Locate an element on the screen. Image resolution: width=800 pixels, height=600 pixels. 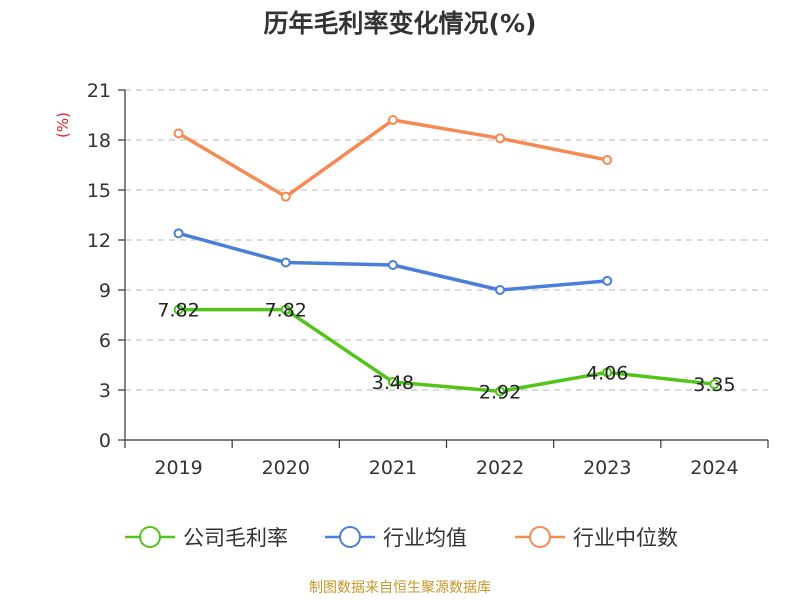
legend: 公司毛利率 行业均值 行业中位数 is located at coordinates (401, 538).